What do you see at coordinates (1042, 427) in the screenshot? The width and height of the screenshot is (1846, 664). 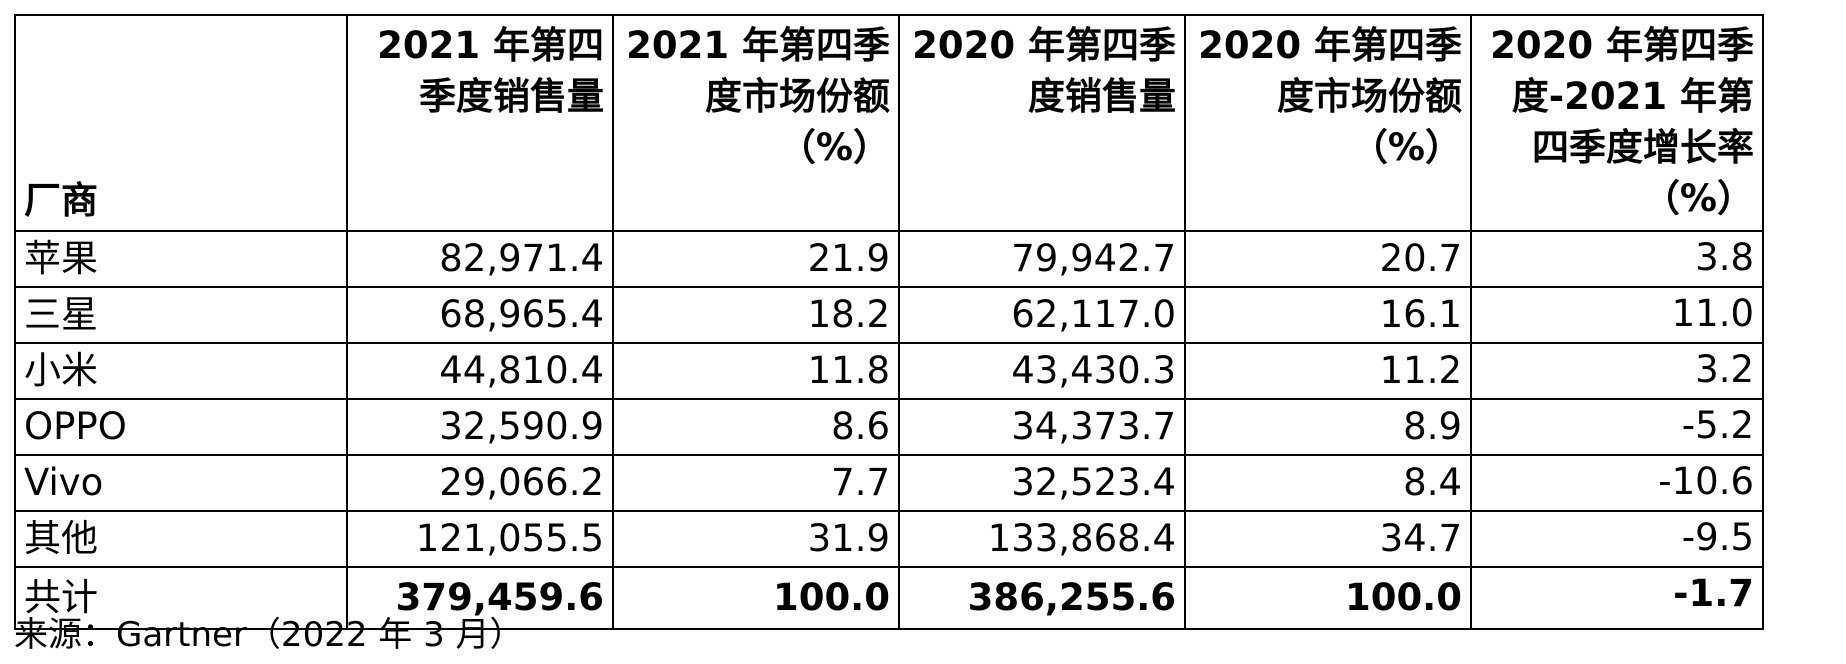 I see `sales-2020-cell: 34,373.7` at bounding box center [1042, 427].